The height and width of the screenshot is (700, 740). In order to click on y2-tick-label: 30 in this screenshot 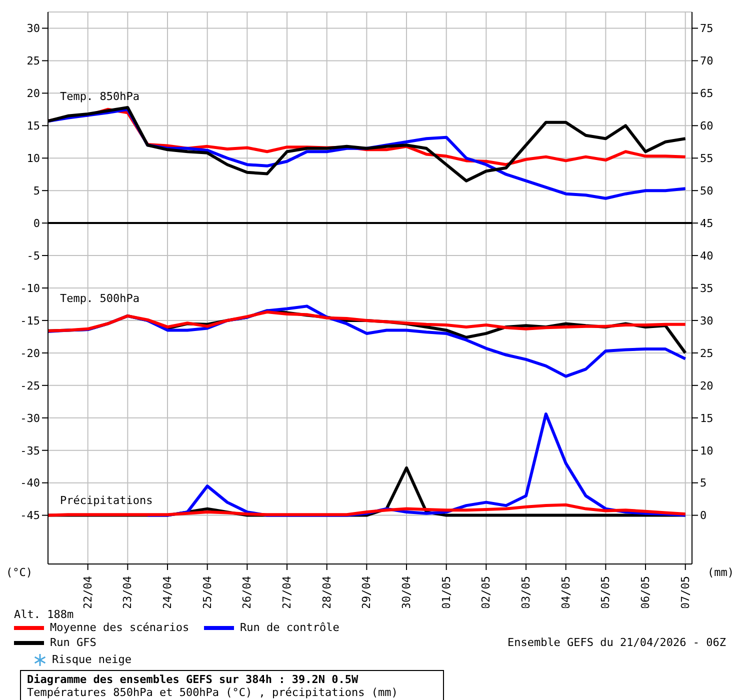, I will do `click(707, 321)`.